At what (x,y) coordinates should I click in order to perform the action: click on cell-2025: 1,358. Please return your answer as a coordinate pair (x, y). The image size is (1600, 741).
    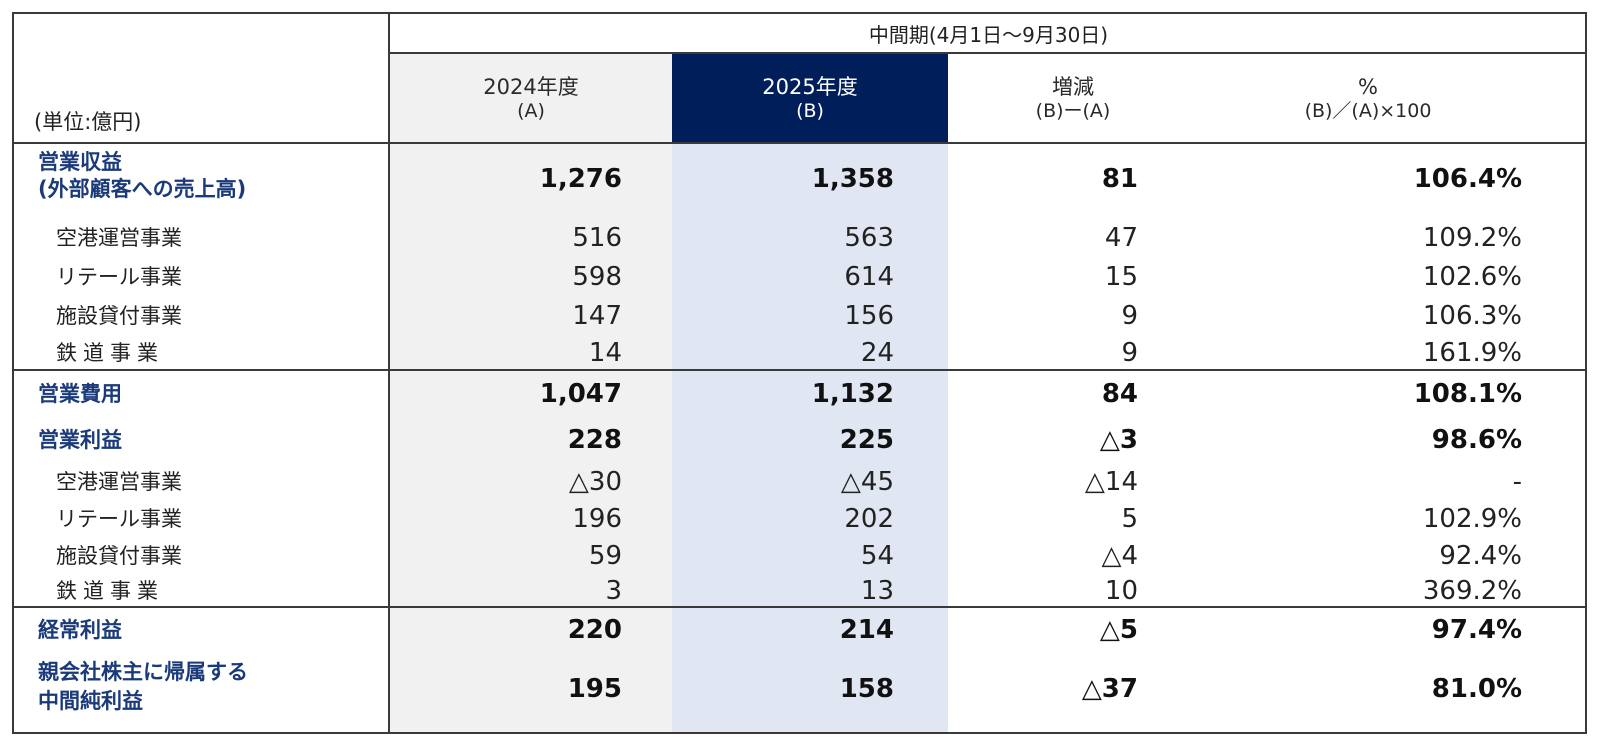
    Looking at the image, I should click on (852, 179).